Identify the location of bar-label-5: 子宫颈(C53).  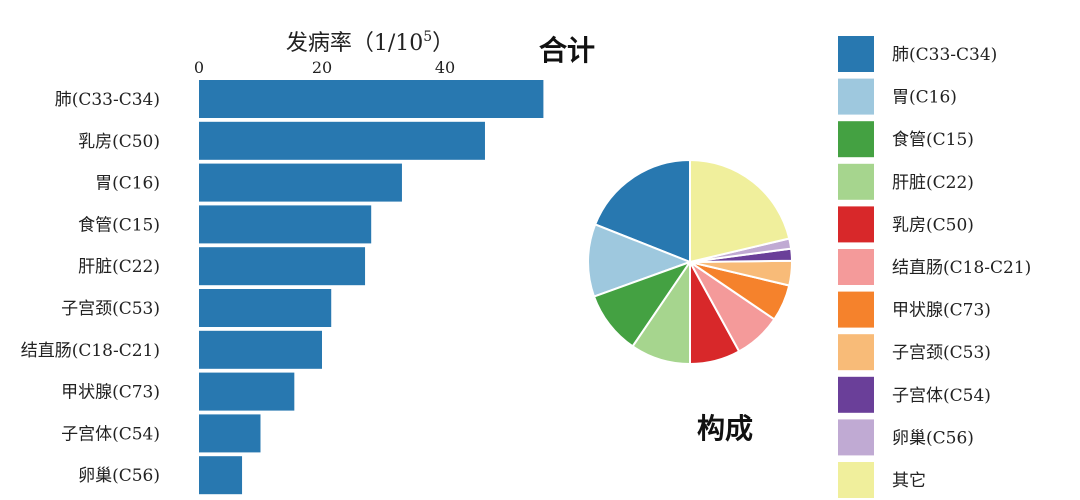
(110, 309).